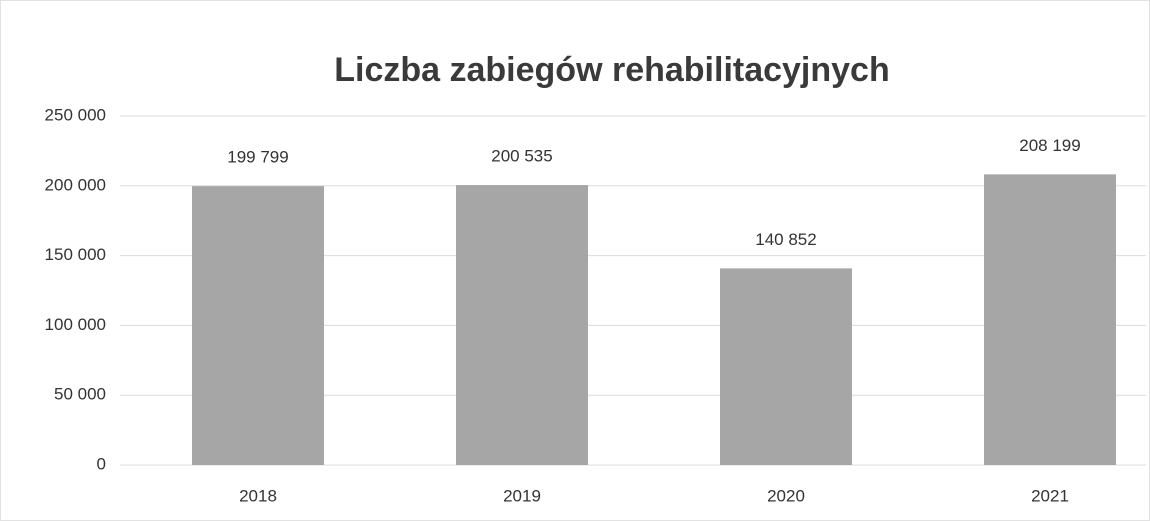 Image resolution: width=1150 pixels, height=521 pixels. Describe the element at coordinates (785, 239) in the screenshot. I see `data-label: 140 852` at that location.